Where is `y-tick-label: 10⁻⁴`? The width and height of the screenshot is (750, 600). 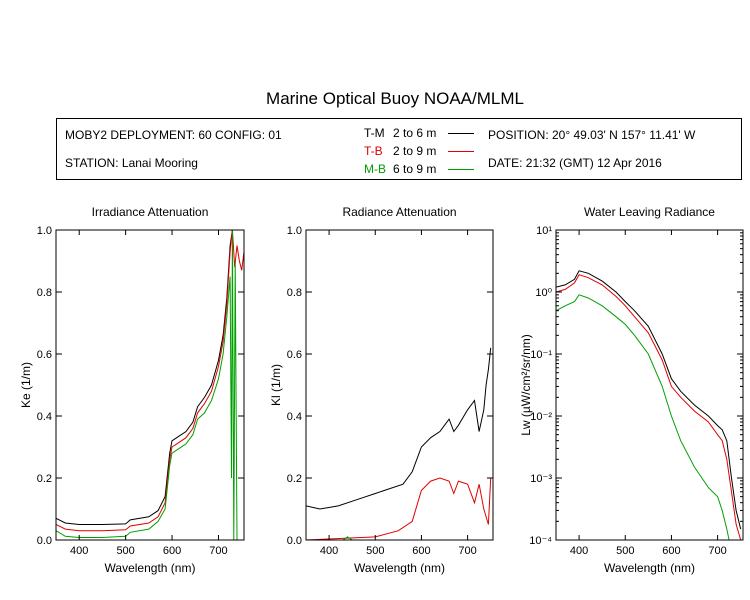 y-tick-label: 10⁻⁴ is located at coordinates (540, 541).